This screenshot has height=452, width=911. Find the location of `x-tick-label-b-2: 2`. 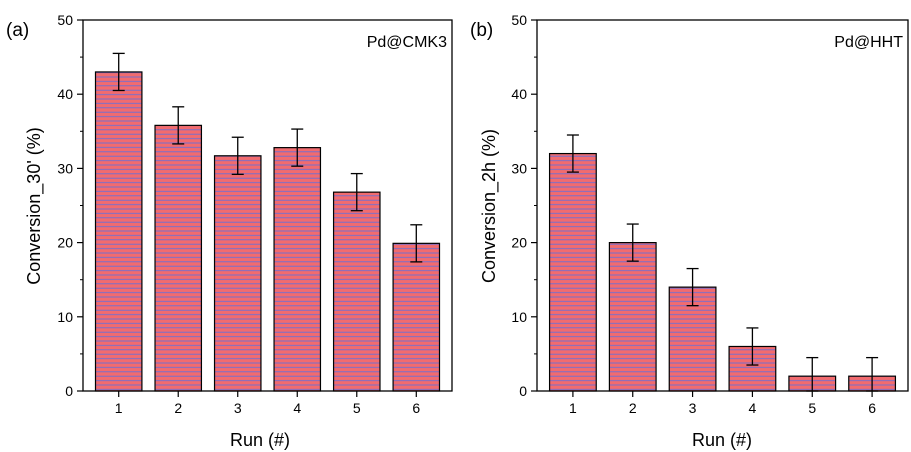

x-tick-label-b-2: 2 is located at coordinates (633, 408).